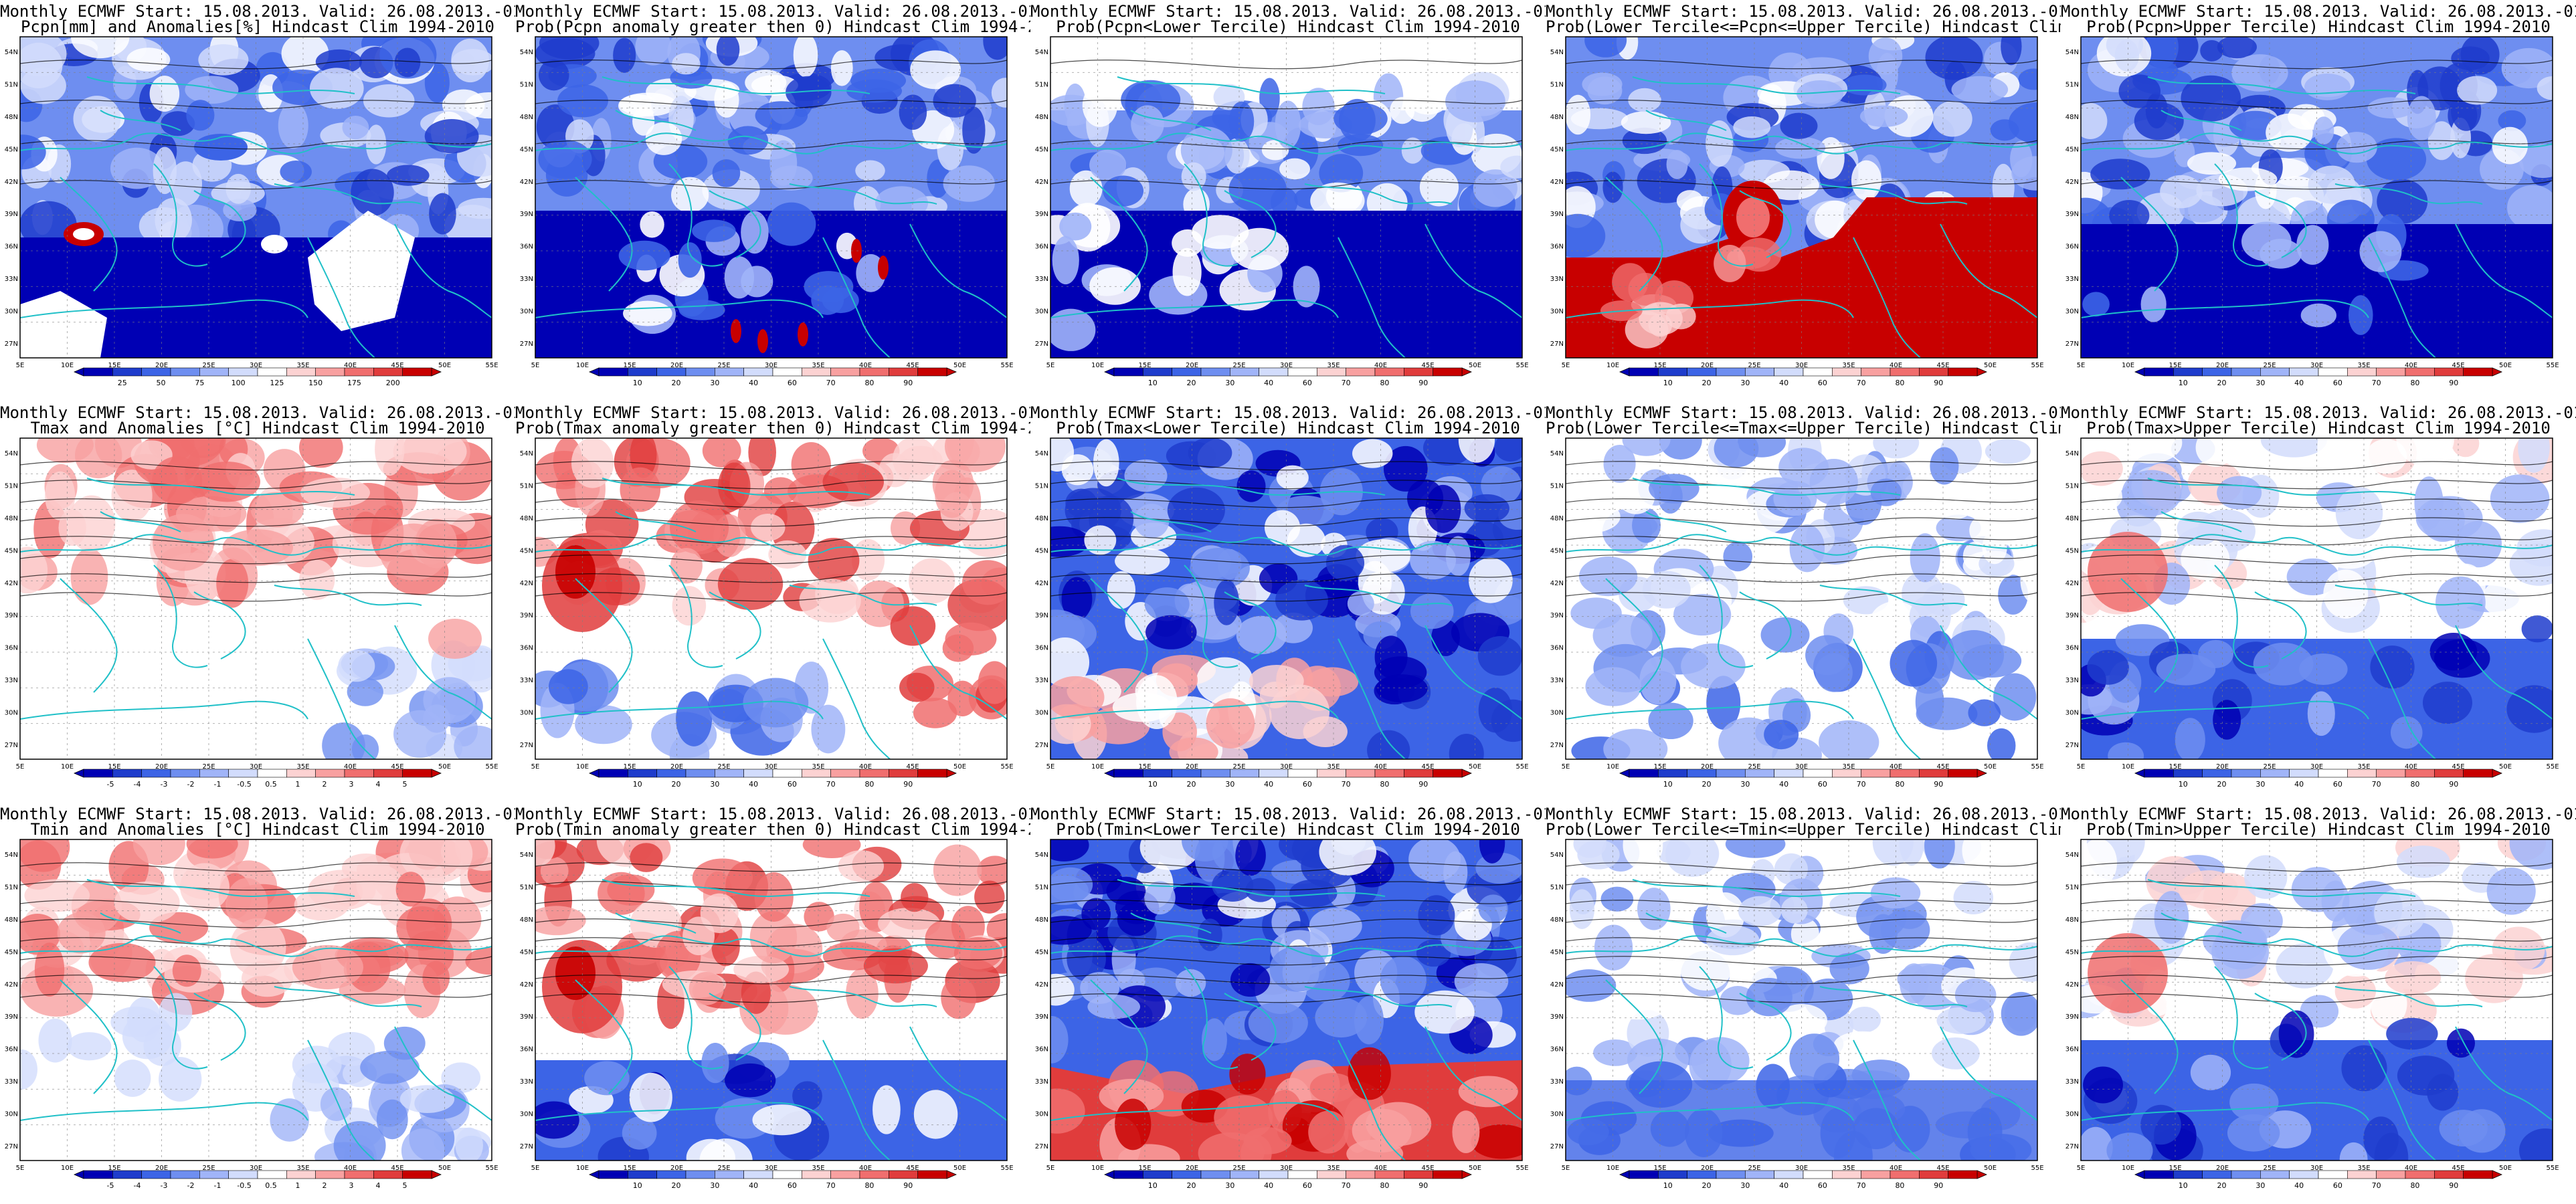 The height and width of the screenshot is (1204, 2576). Describe the element at coordinates (1521, 767) in the screenshot. I see `lon-tick-label: 55E` at that location.